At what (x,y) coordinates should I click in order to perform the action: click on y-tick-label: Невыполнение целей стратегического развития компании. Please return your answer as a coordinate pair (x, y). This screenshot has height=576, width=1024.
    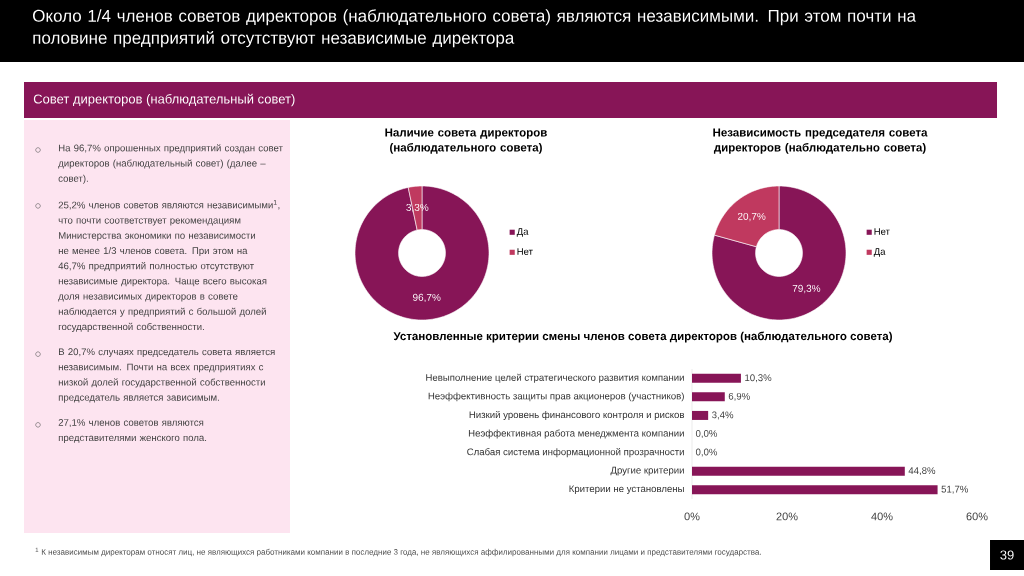
    Looking at the image, I should click on (555, 378).